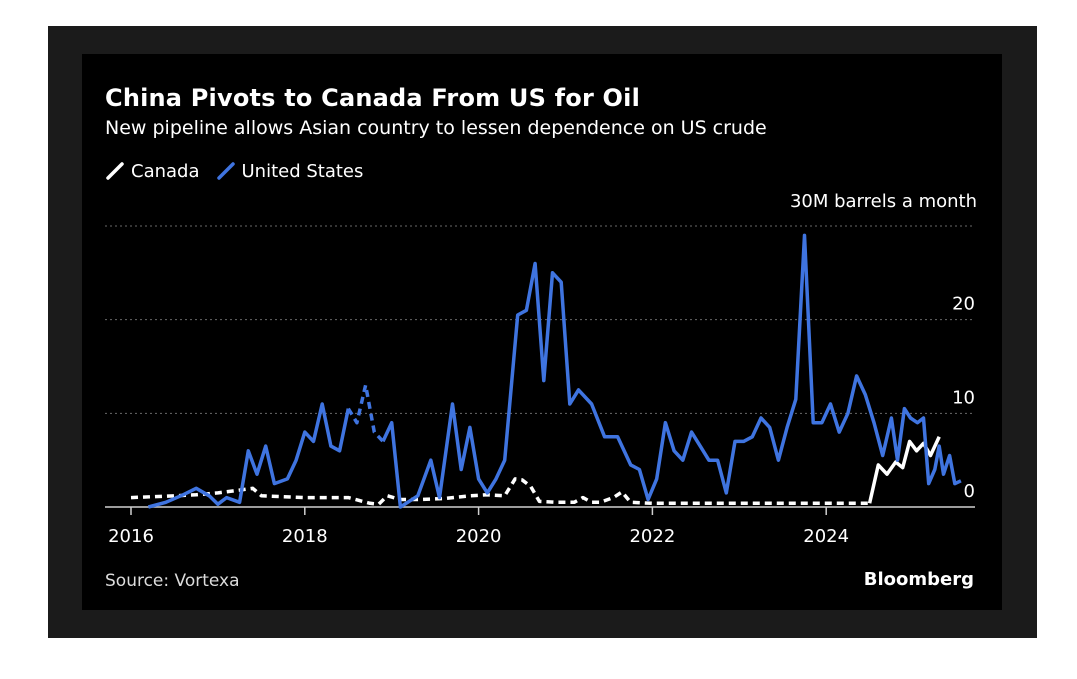  I want to click on legend-swatch-canada-icon, so click(115, 171).